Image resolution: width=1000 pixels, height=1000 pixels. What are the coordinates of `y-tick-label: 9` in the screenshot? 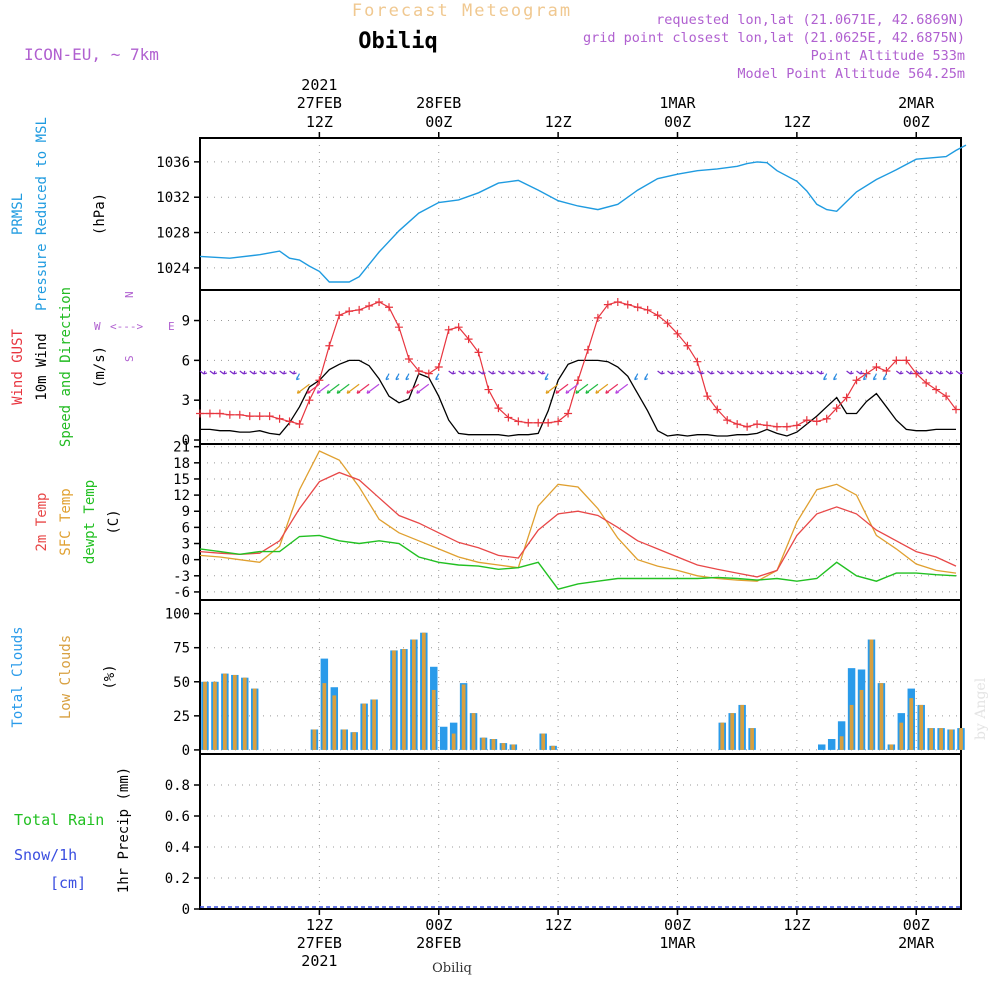 It's located at (186, 322).